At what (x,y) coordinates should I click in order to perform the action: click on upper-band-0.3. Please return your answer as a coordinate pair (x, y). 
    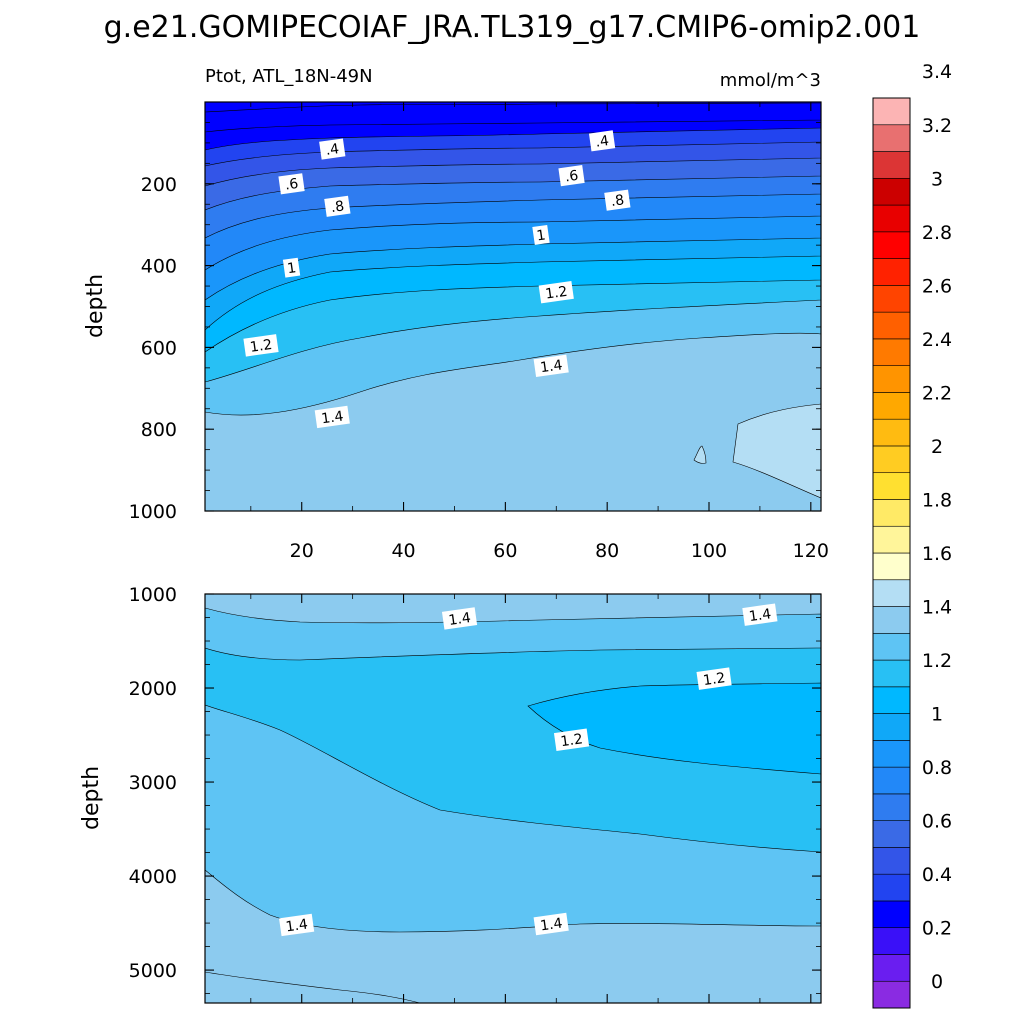
    Looking at the image, I should click on (513, 117).